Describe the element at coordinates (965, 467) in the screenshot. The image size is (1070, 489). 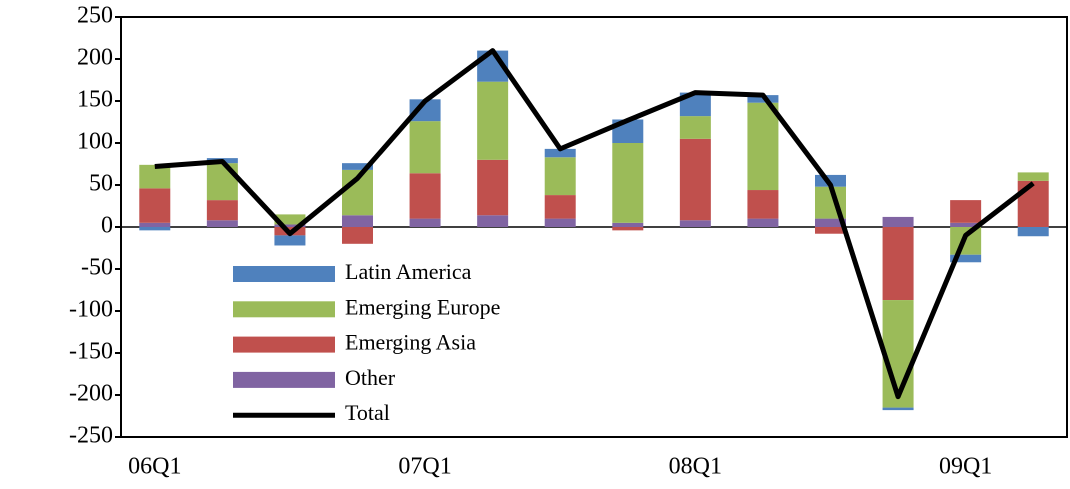
I see `x-tick-label: 09Q1` at that location.